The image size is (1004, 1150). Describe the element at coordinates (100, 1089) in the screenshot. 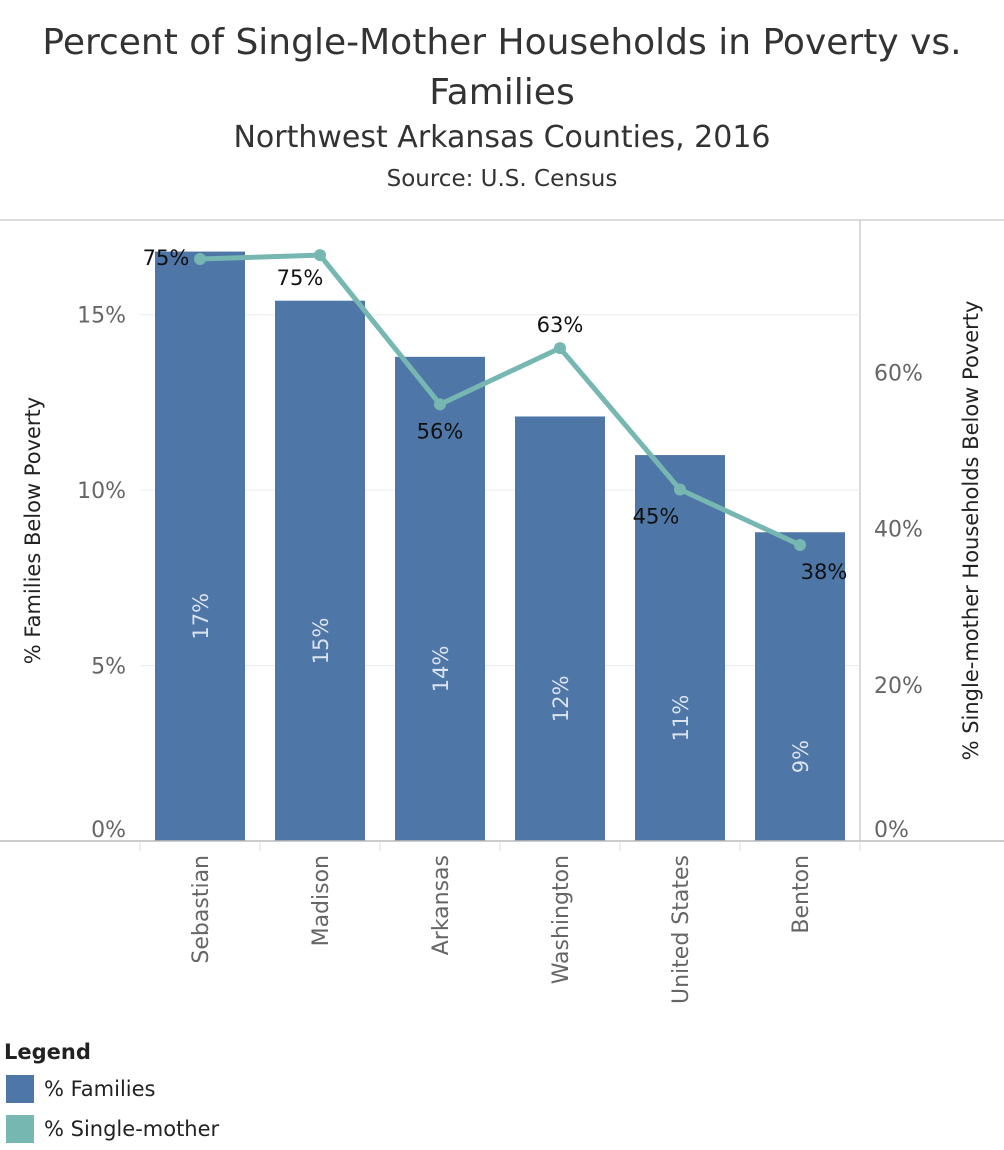

I see `legend-label-families: % Families` at that location.